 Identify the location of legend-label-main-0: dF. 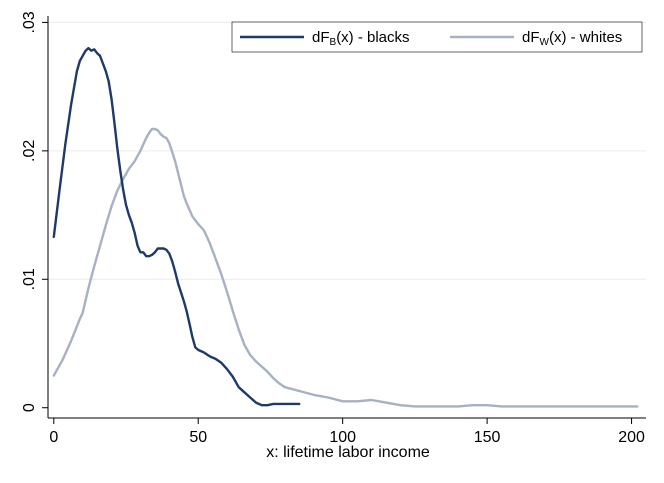
(321, 37).